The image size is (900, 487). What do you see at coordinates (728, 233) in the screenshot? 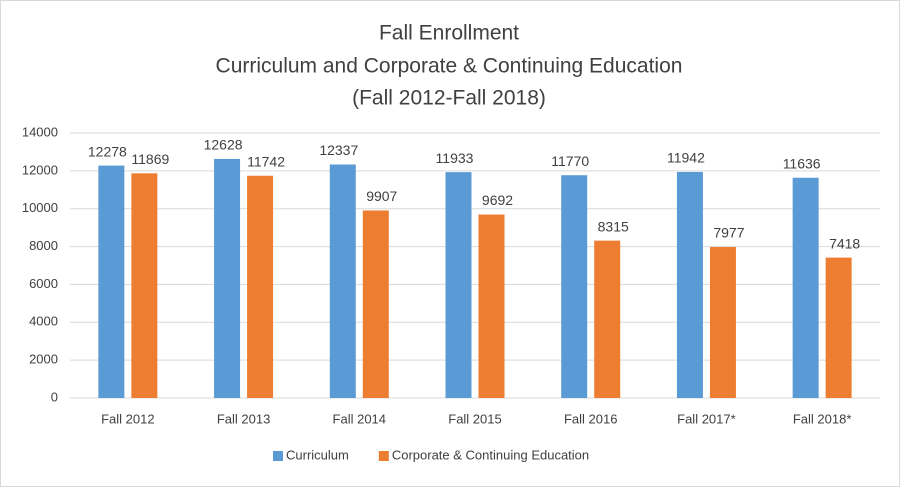
I see `value-label: 7977` at bounding box center [728, 233].